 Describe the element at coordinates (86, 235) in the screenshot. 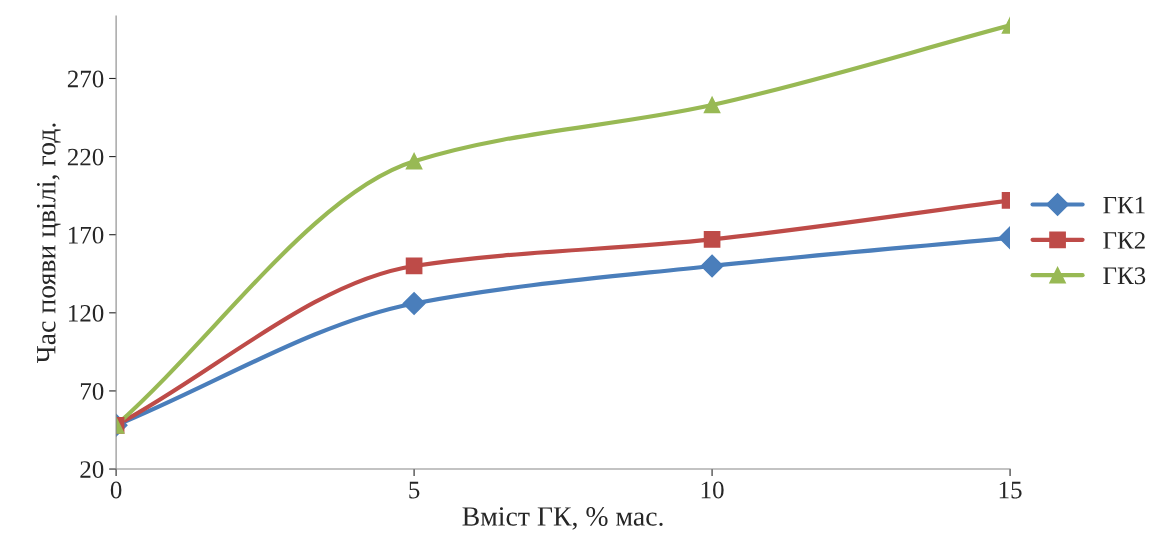

I see `y-tick-label: 170` at that location.